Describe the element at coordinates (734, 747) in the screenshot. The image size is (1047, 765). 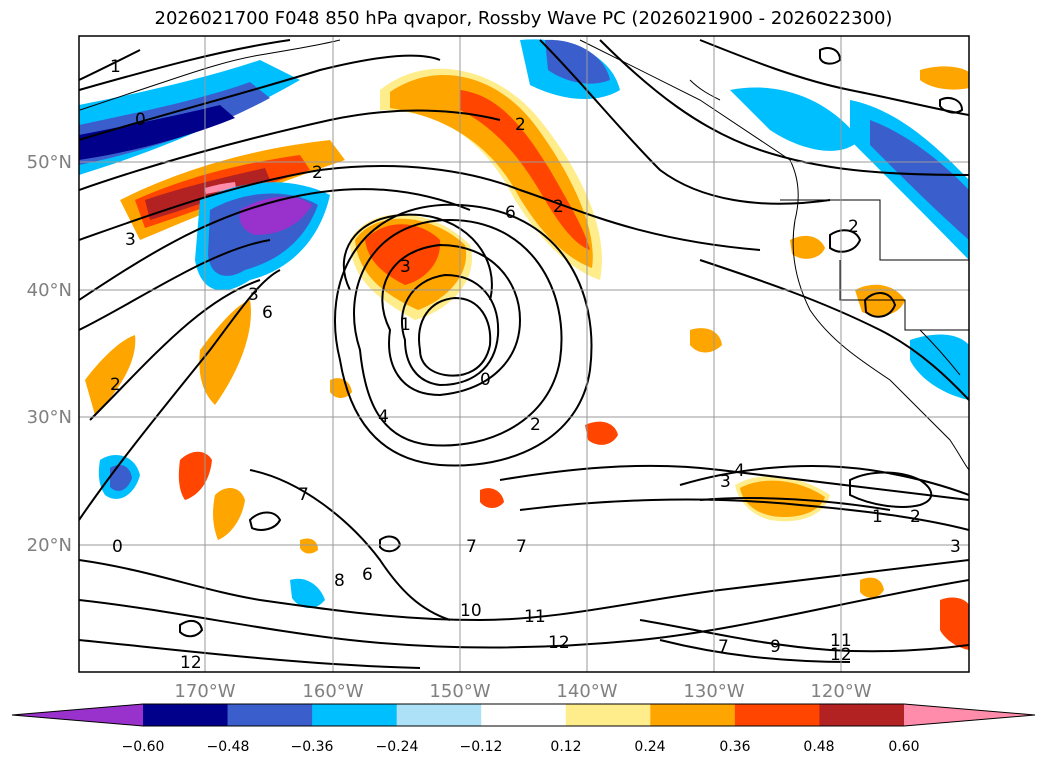
I see `colorbar-tick: 0.36` at that location.